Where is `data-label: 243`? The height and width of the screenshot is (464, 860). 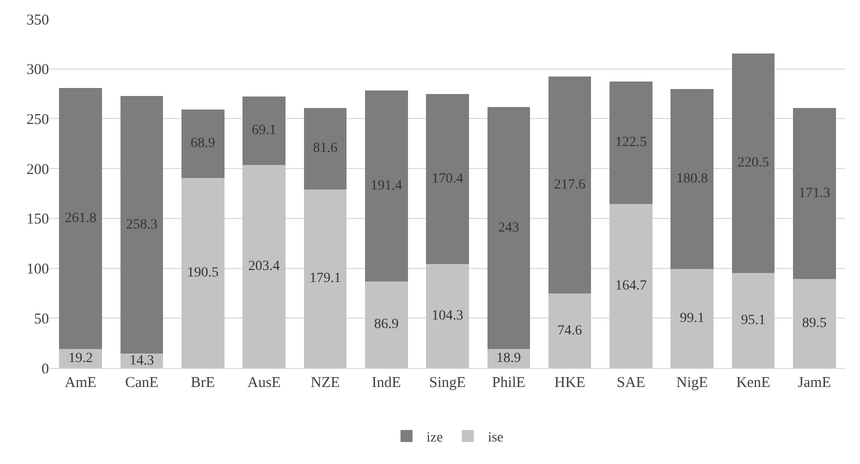
data-label: 243 is located at coordinates (509, 228).